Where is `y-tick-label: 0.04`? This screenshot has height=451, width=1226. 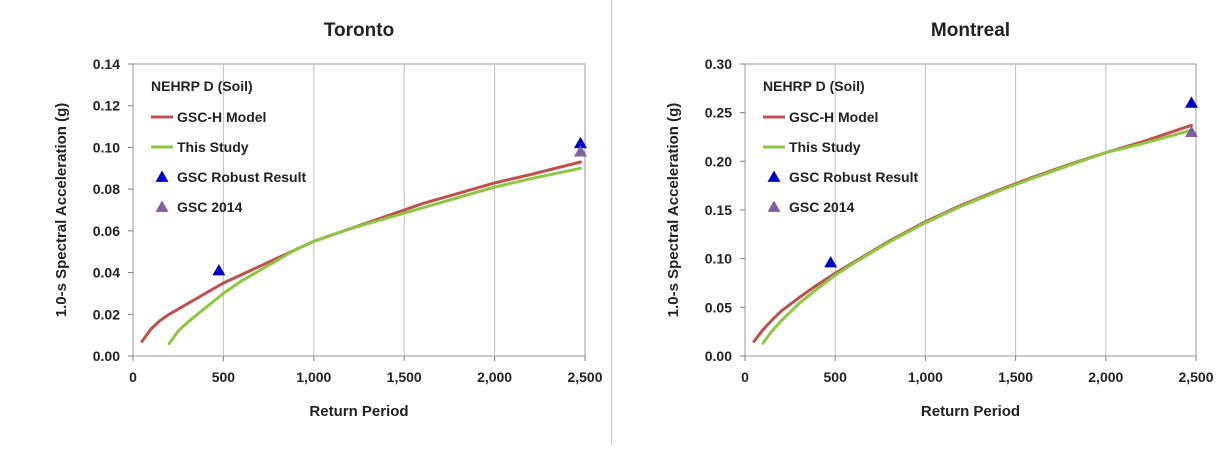
y-tick-label: 0.04 is located at coordinates (106, 273).